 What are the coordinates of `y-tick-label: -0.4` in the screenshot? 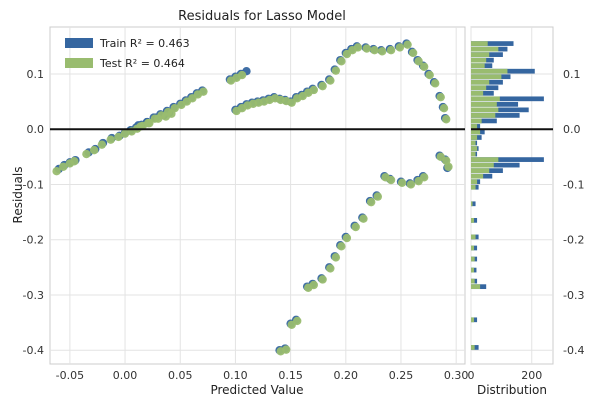 It's located at (33, 350).